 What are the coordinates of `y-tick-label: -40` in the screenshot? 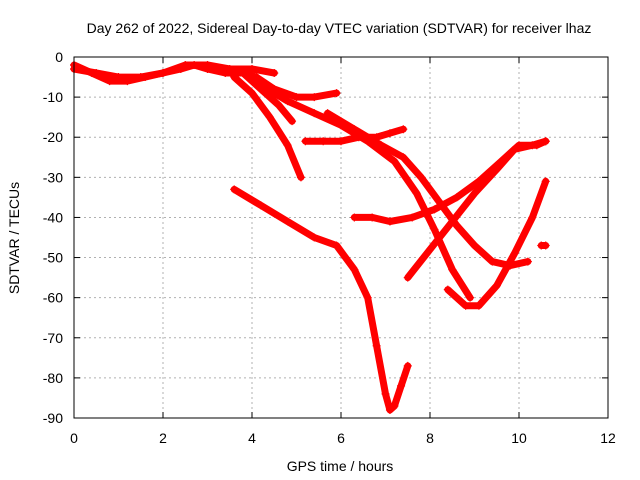 It's located at (53, 217).